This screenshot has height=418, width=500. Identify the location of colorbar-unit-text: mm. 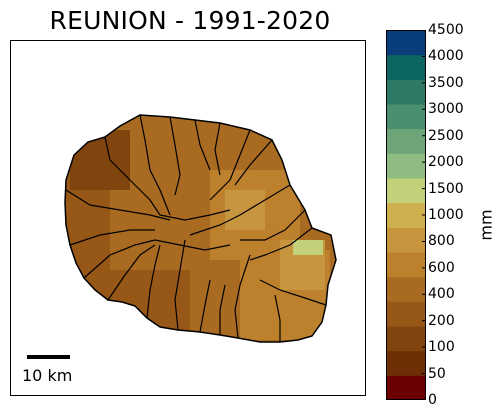
(486, 224).